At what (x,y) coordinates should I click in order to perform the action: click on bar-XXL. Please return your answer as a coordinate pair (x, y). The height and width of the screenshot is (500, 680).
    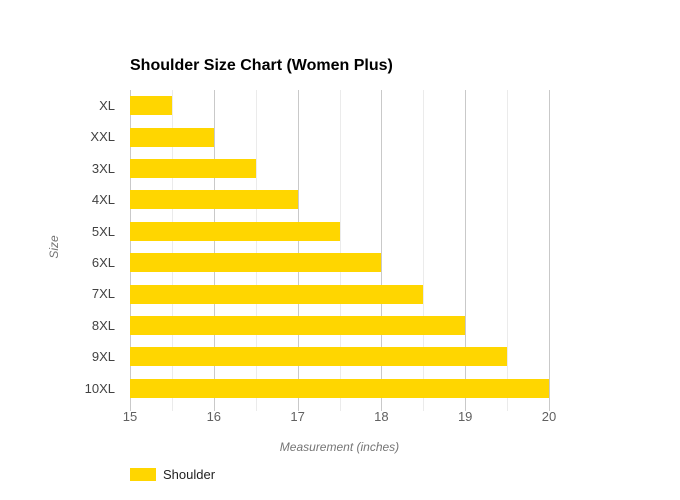
    Looking at the image, I should click on (172, 137).